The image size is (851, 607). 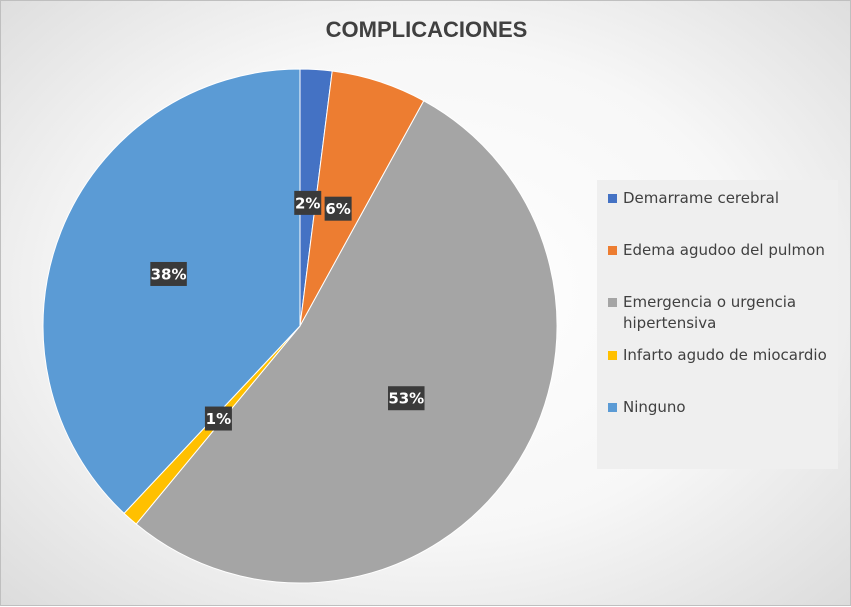 I want to click on legend-label: Edema agudoo del pulmon, so click(x=724, y=250).